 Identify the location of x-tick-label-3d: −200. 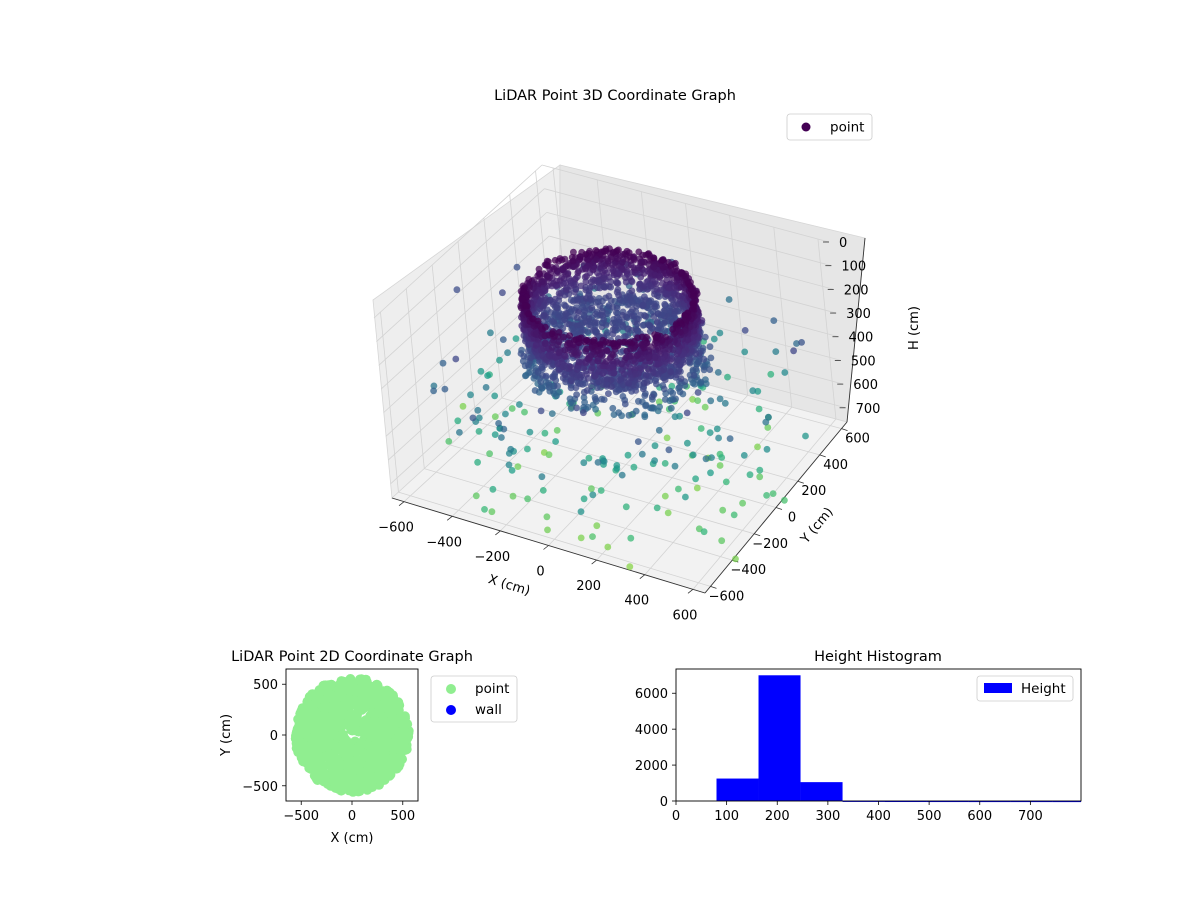
(492, 557).